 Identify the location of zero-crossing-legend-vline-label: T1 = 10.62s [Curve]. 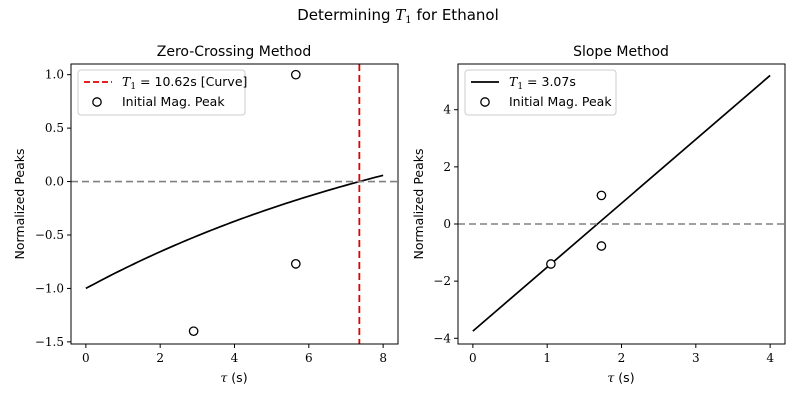
(184, 83).